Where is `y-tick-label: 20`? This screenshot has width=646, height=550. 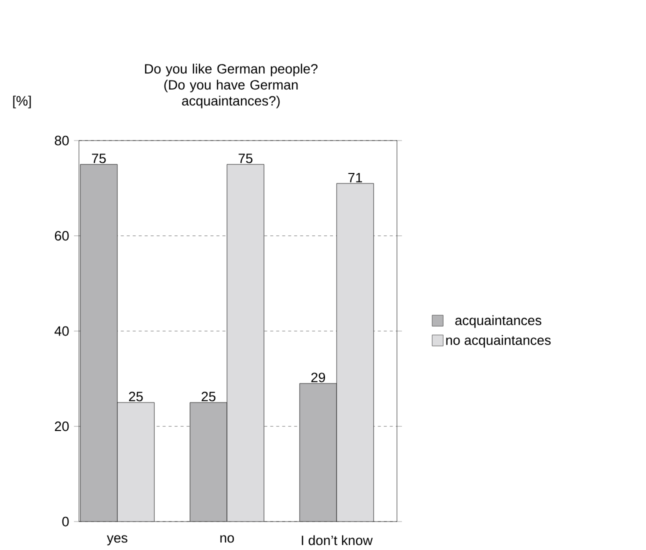 y-tick-label: 20 is located at coordinates (61, 427).